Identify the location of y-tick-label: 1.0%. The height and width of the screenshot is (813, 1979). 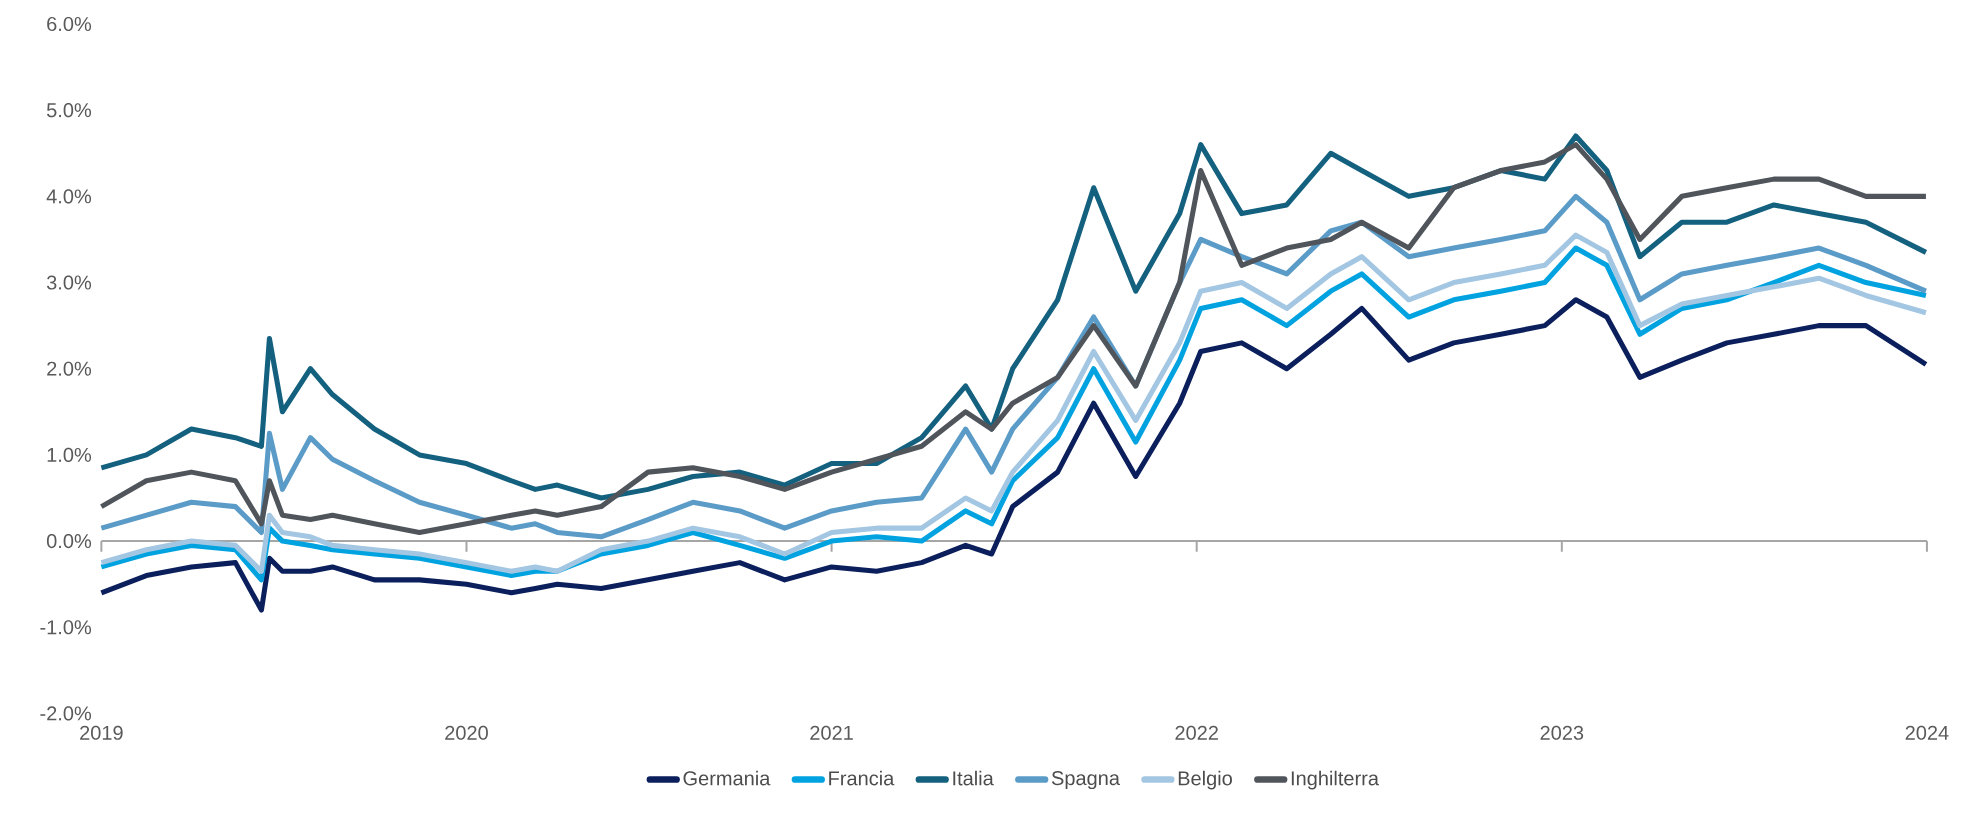
(69, 454).